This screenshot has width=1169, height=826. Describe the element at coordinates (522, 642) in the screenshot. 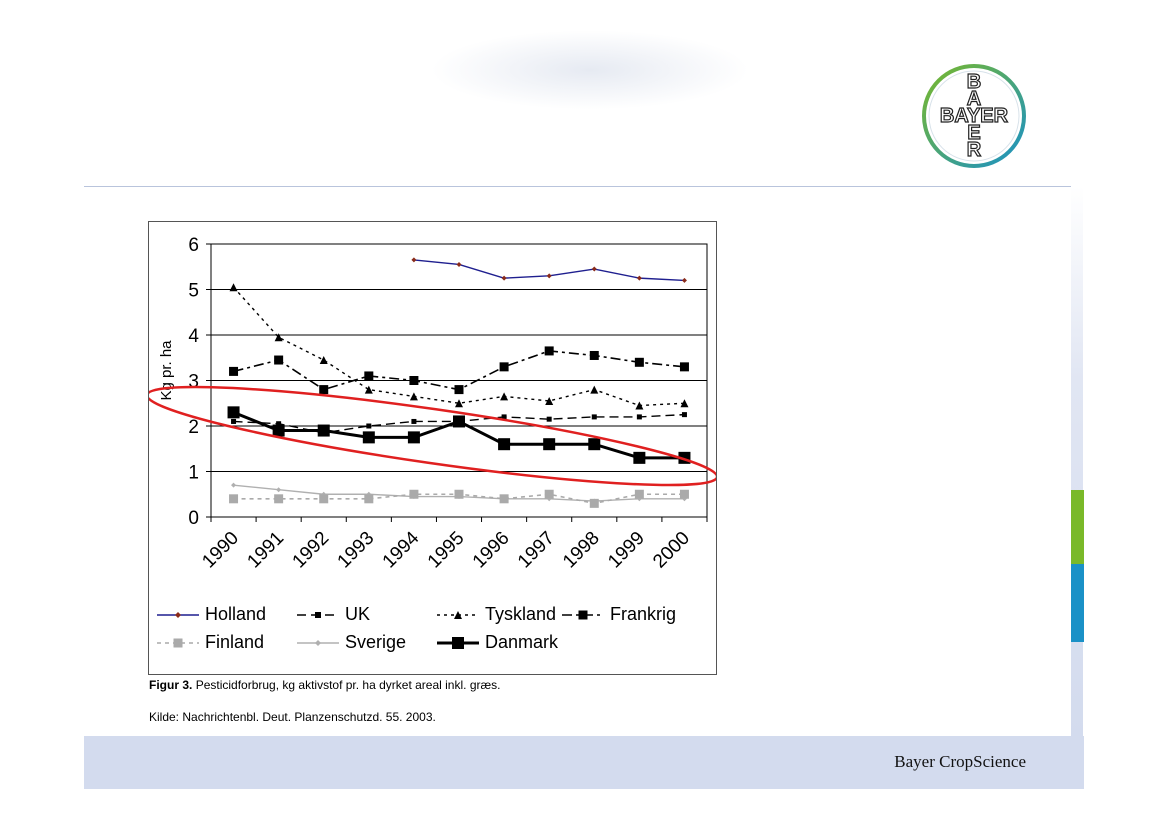

I see `legend-label: Danmark` at that location.